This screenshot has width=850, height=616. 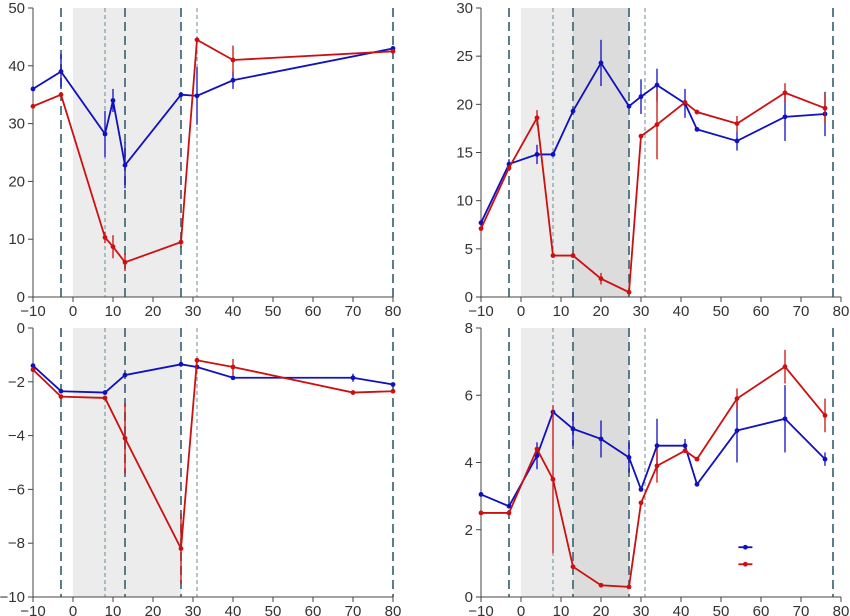 What do you see at coordinates (464, 56) in the screenshot?
I see `y-tick-label: 25` at bounding box center [464, 56].